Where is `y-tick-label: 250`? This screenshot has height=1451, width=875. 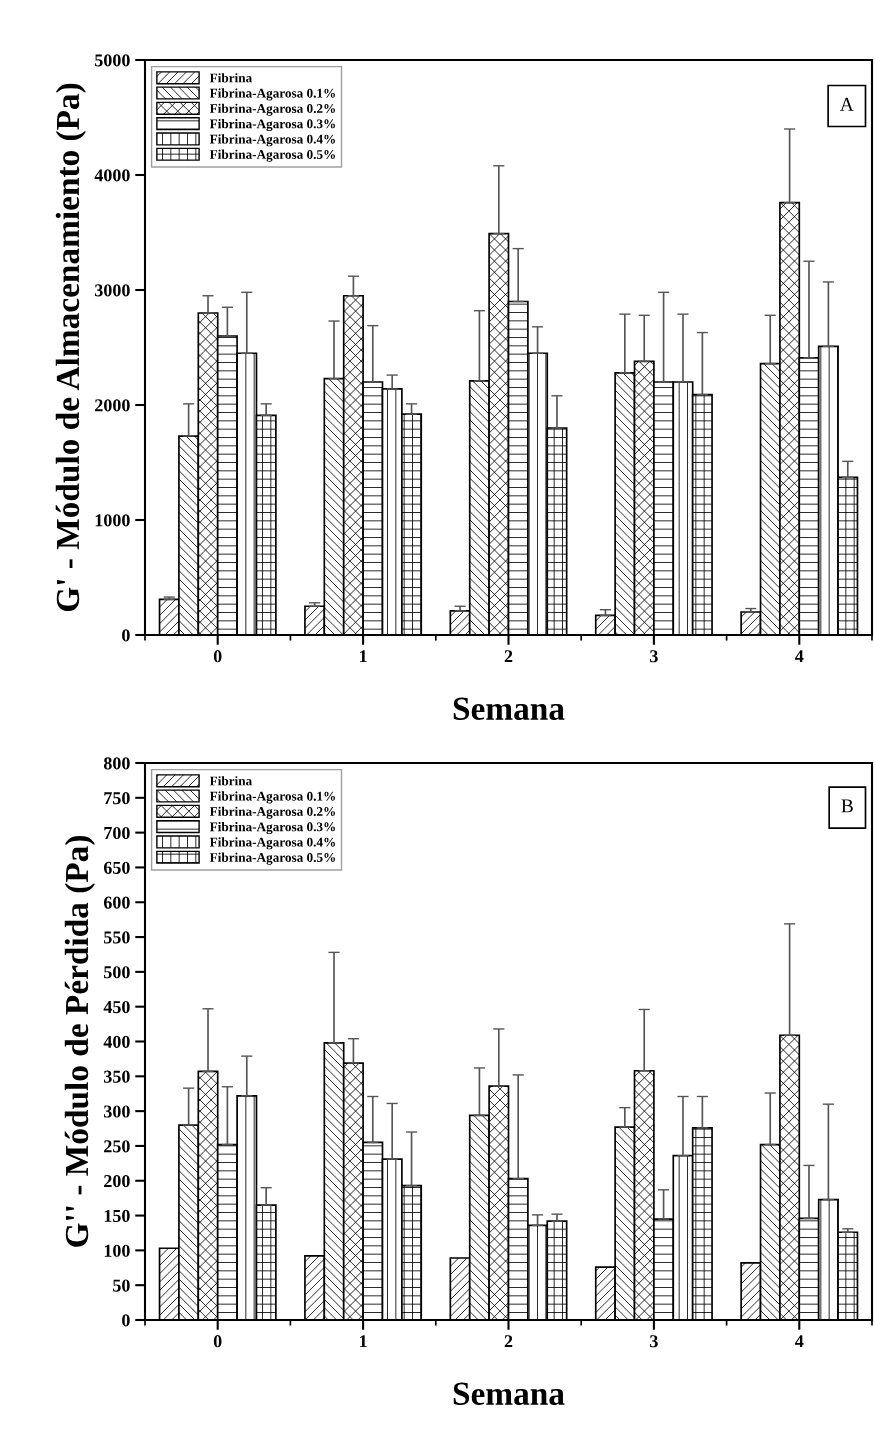 y-tick-label: 250 is located at coordinates (117, 1146).